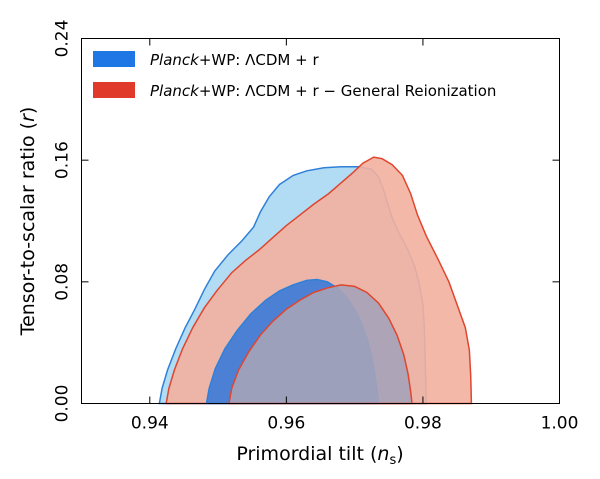 The height and width of the screenshot is (479, 600). I want to click on x-tick-label: 0.94, so click(150, 424).